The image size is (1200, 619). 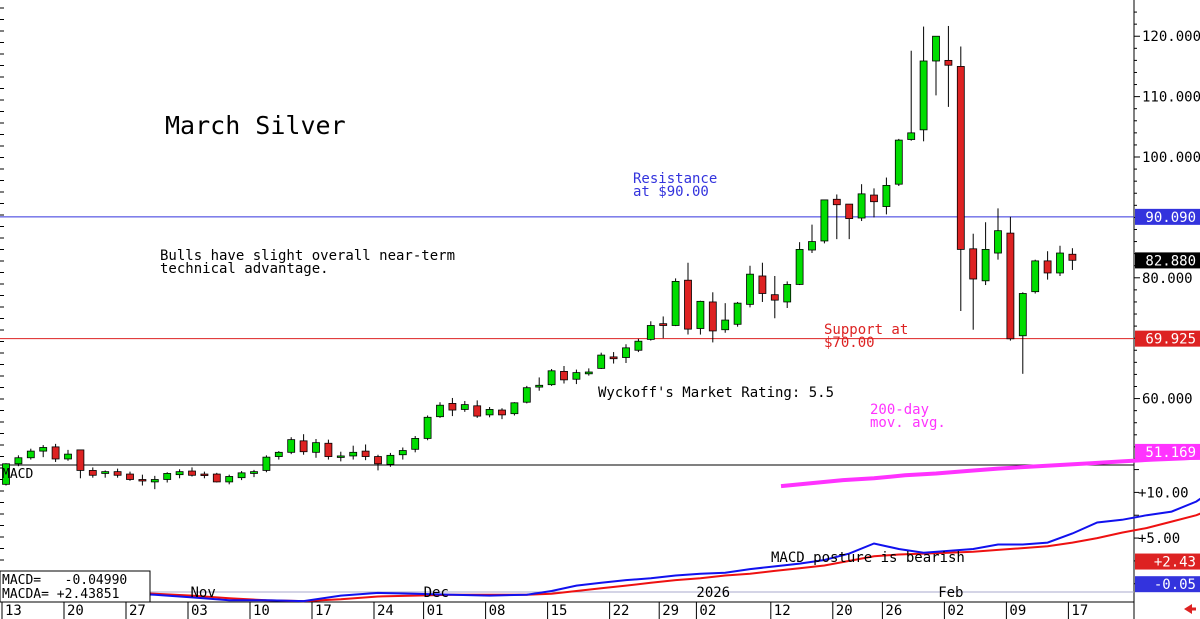 I want to click on x-tick-label: 03, so click(x=199, y=611).